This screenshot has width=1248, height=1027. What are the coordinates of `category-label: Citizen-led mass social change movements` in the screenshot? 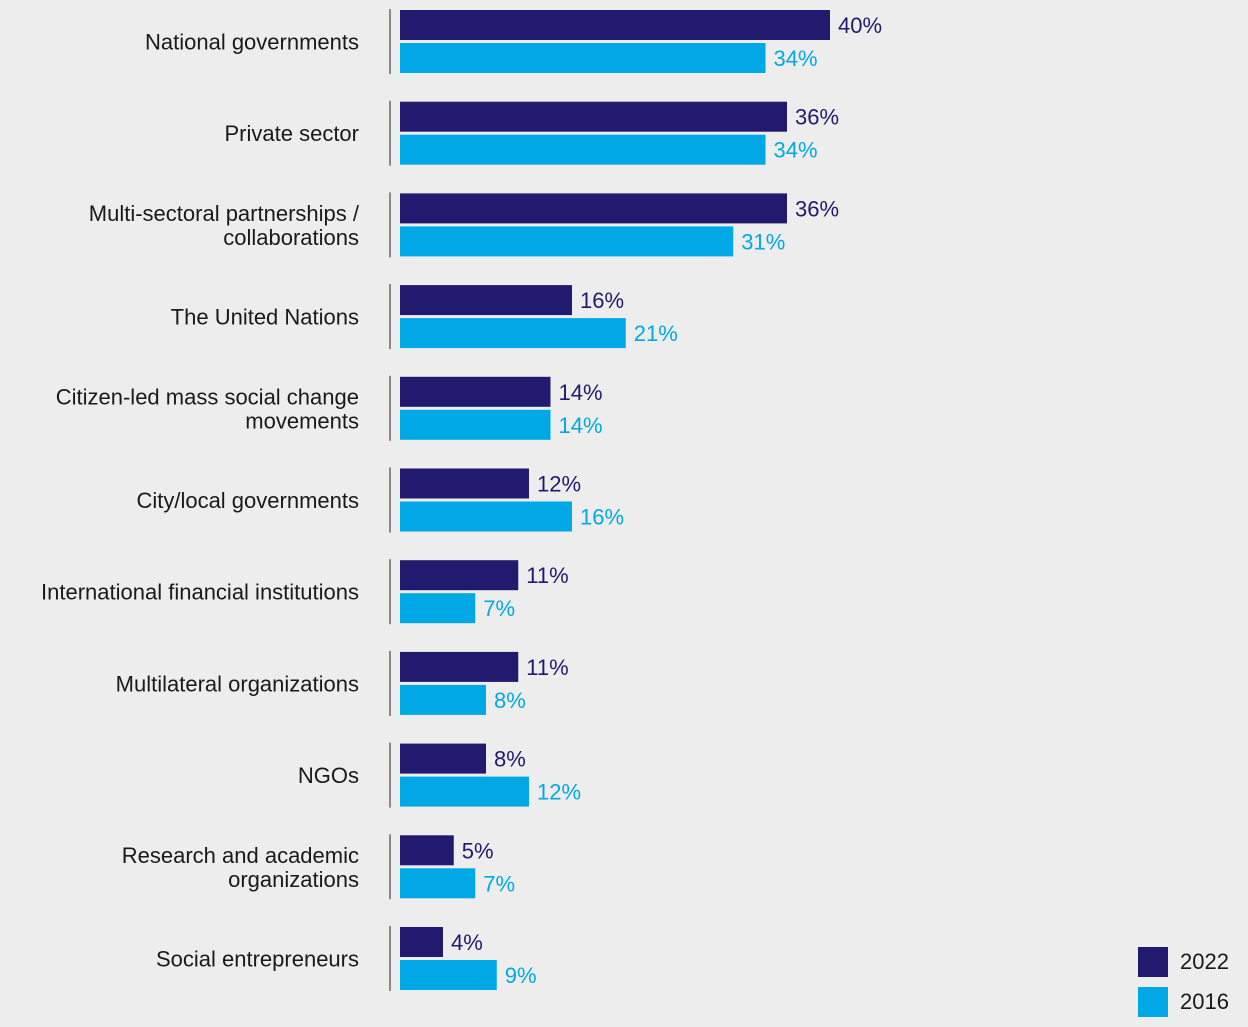 It's located at (207, 408).